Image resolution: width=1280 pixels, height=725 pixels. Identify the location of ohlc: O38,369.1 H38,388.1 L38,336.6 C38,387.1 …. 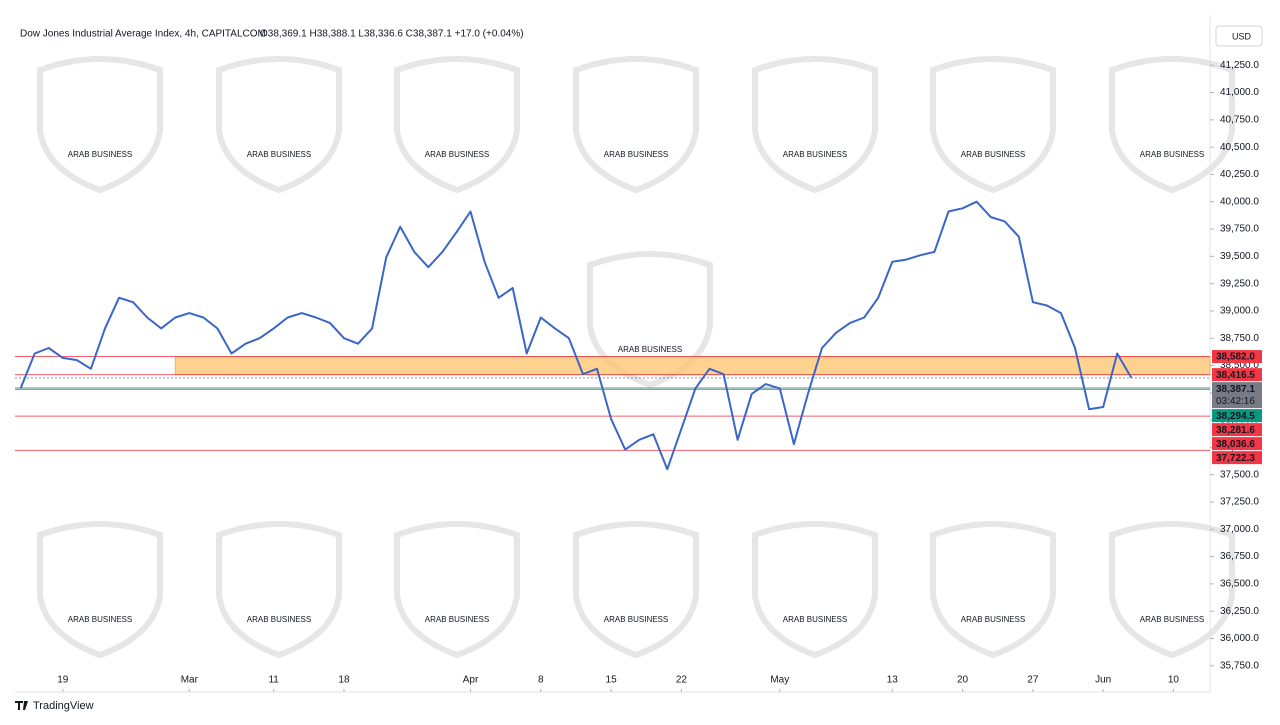
(392, 34).